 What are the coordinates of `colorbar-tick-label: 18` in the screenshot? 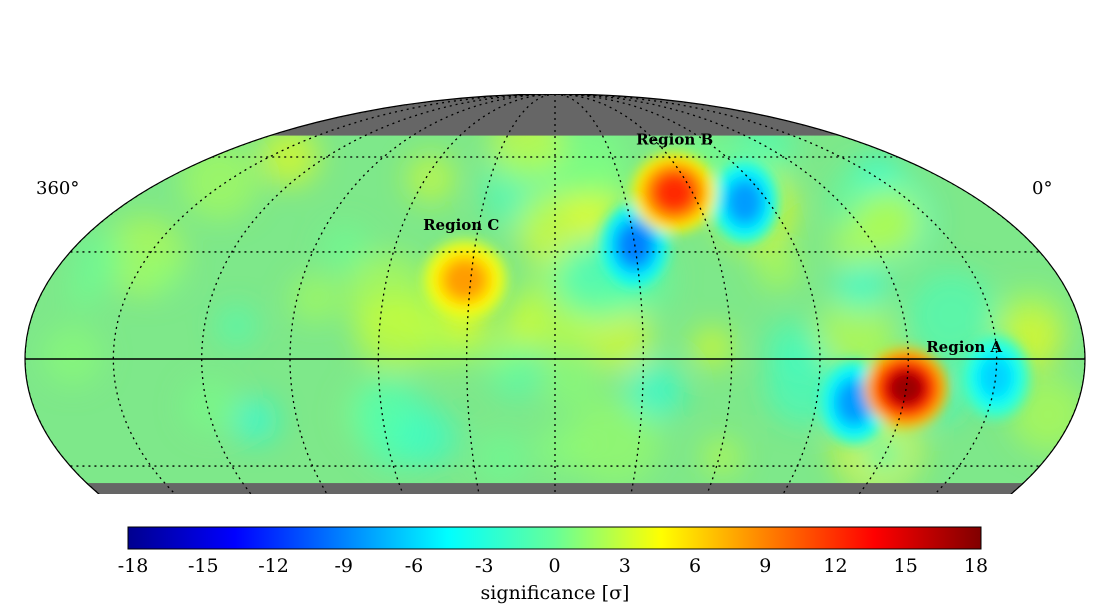 It's located at (976, 566).